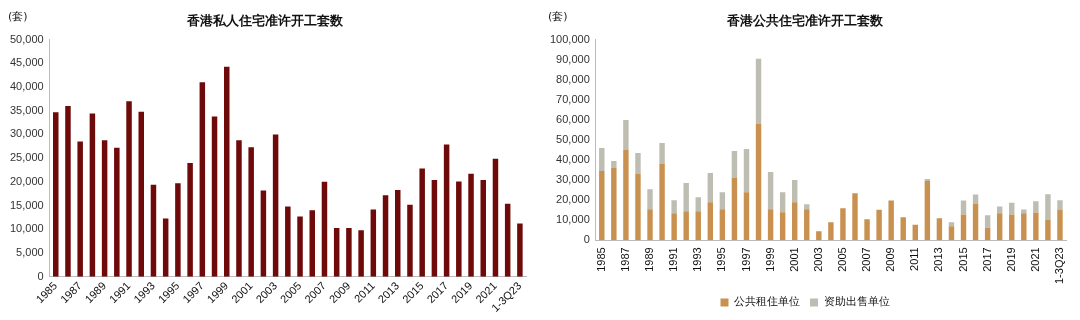 The image size is (1080, 320). What do you see at coordinates (624, 259) in the screenshot?
I see `x-tick-label: 1987` at bounding box center [624, 259].